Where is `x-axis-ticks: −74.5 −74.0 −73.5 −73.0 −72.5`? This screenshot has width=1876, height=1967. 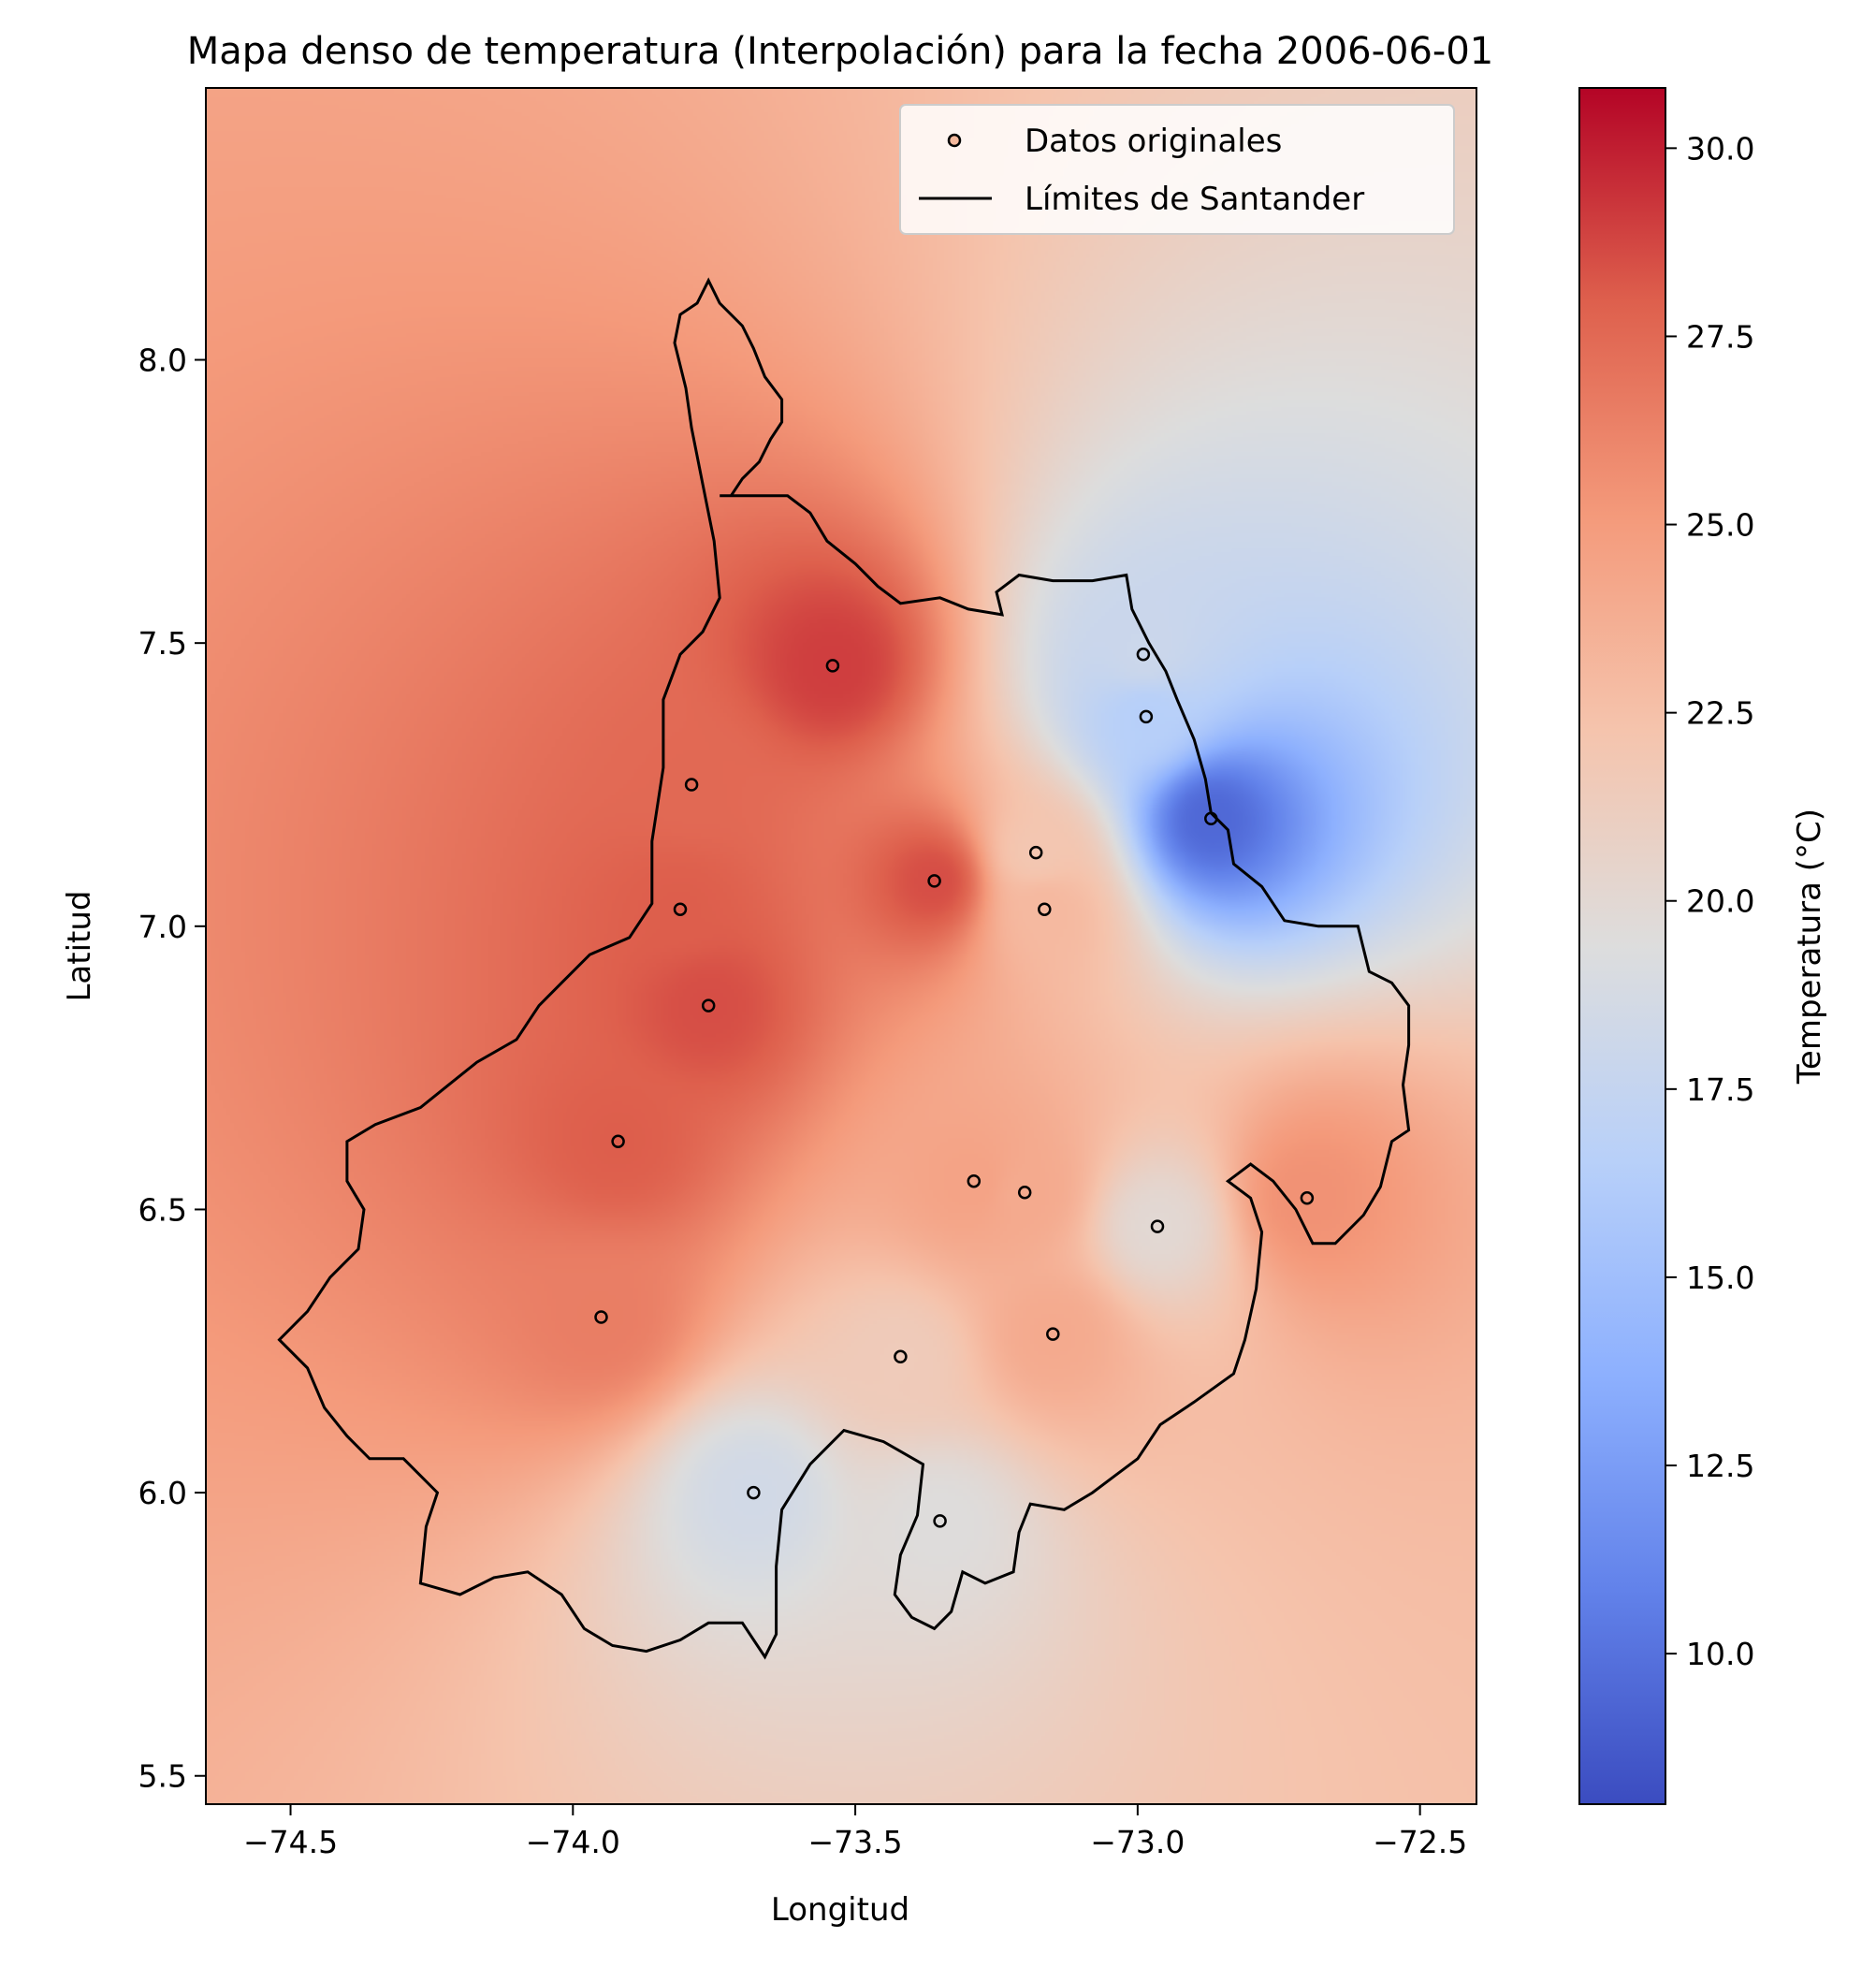 x-axis-ticks: −74.5 −74.0 −73.5 −73.0 −72.5 is located at coordinates (855, 1832).